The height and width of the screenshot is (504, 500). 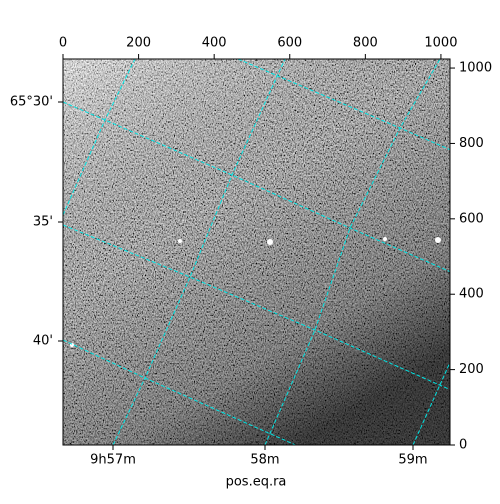 I want to click on x-tick-label: 400, so click(x=214, y=43).